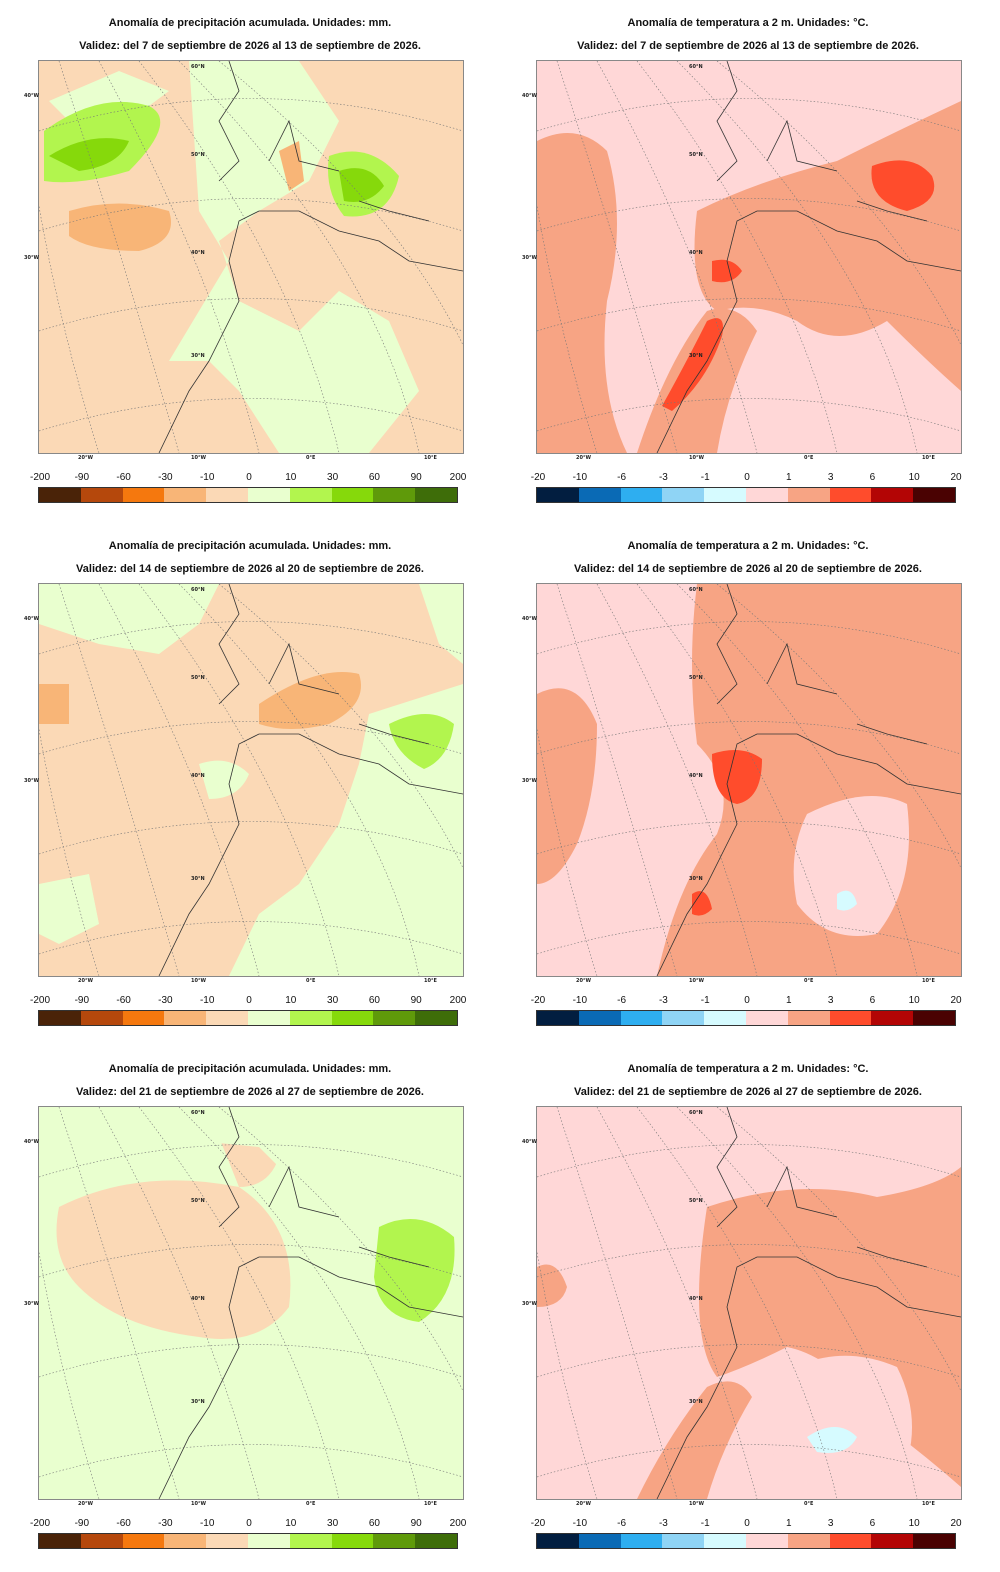 The width and height of the screenshot is (1000, 1572). What do you see at coordinates (85, 1504) in the screenshot?
I see `longitude-label: 20°W` at bounding box center [85, 1504].